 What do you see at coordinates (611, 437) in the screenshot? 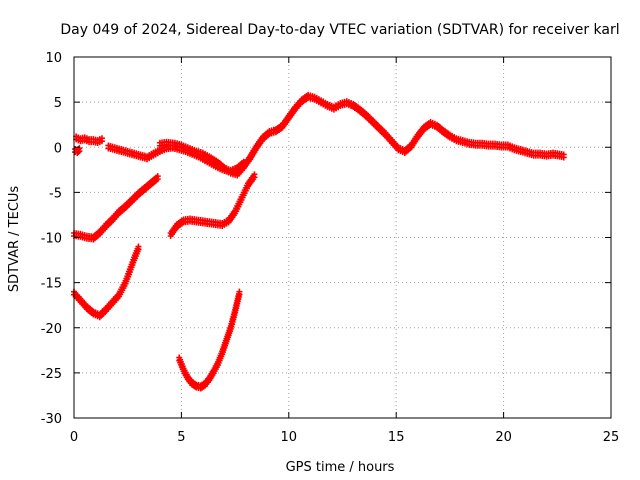
I see `x-tick-label: 25` at bounding box center [611, 437].